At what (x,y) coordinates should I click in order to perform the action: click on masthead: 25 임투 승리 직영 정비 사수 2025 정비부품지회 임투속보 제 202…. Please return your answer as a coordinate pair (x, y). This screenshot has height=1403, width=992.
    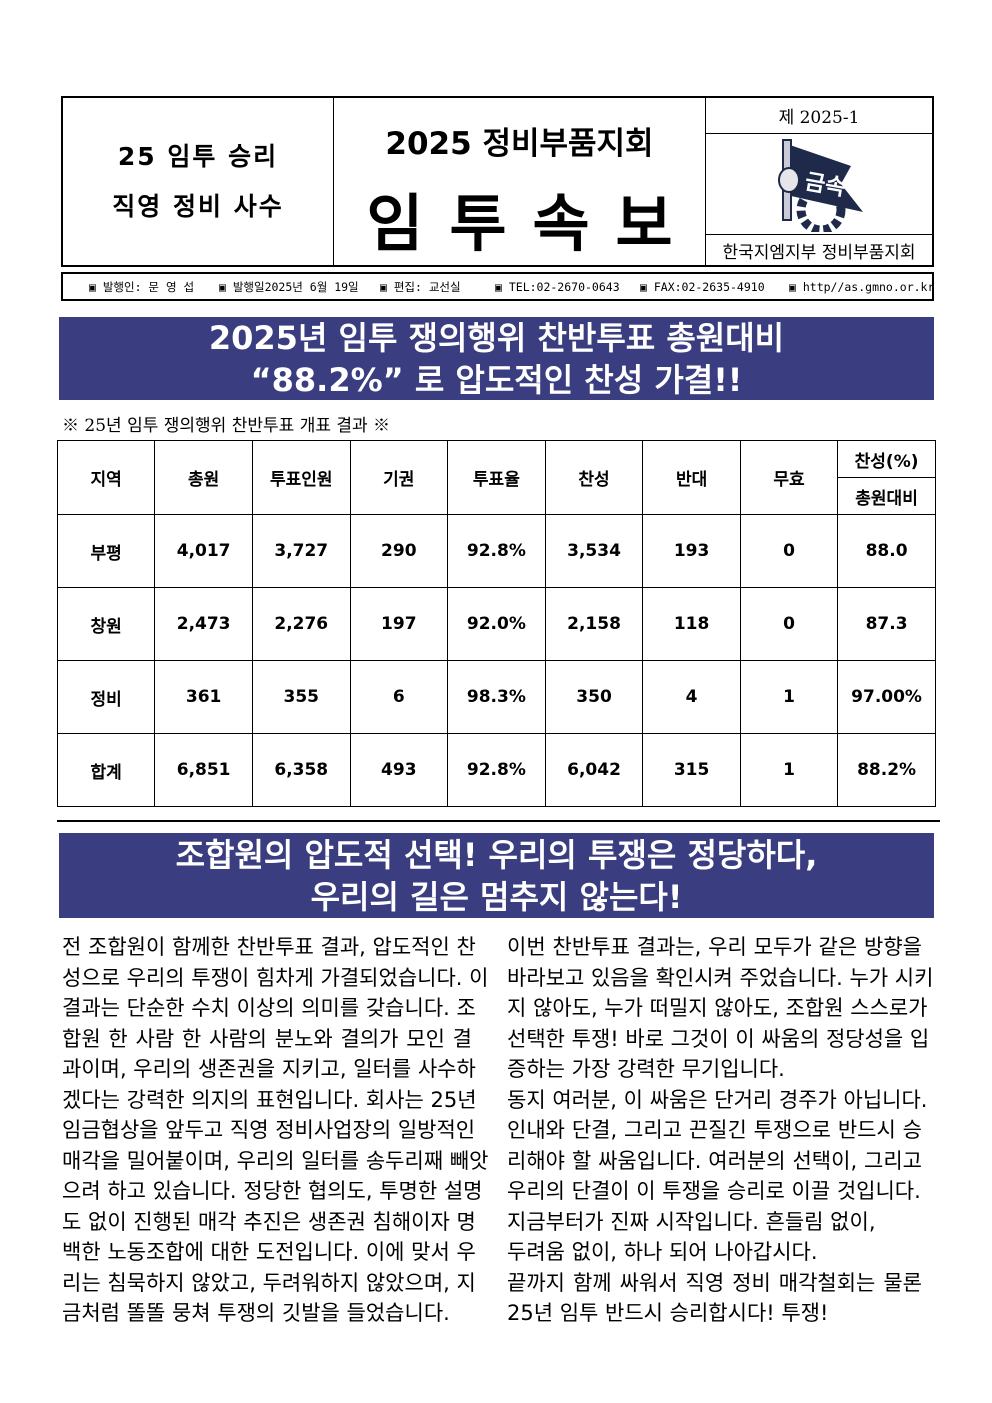
    Looking at the image, I should click on (497, 181).